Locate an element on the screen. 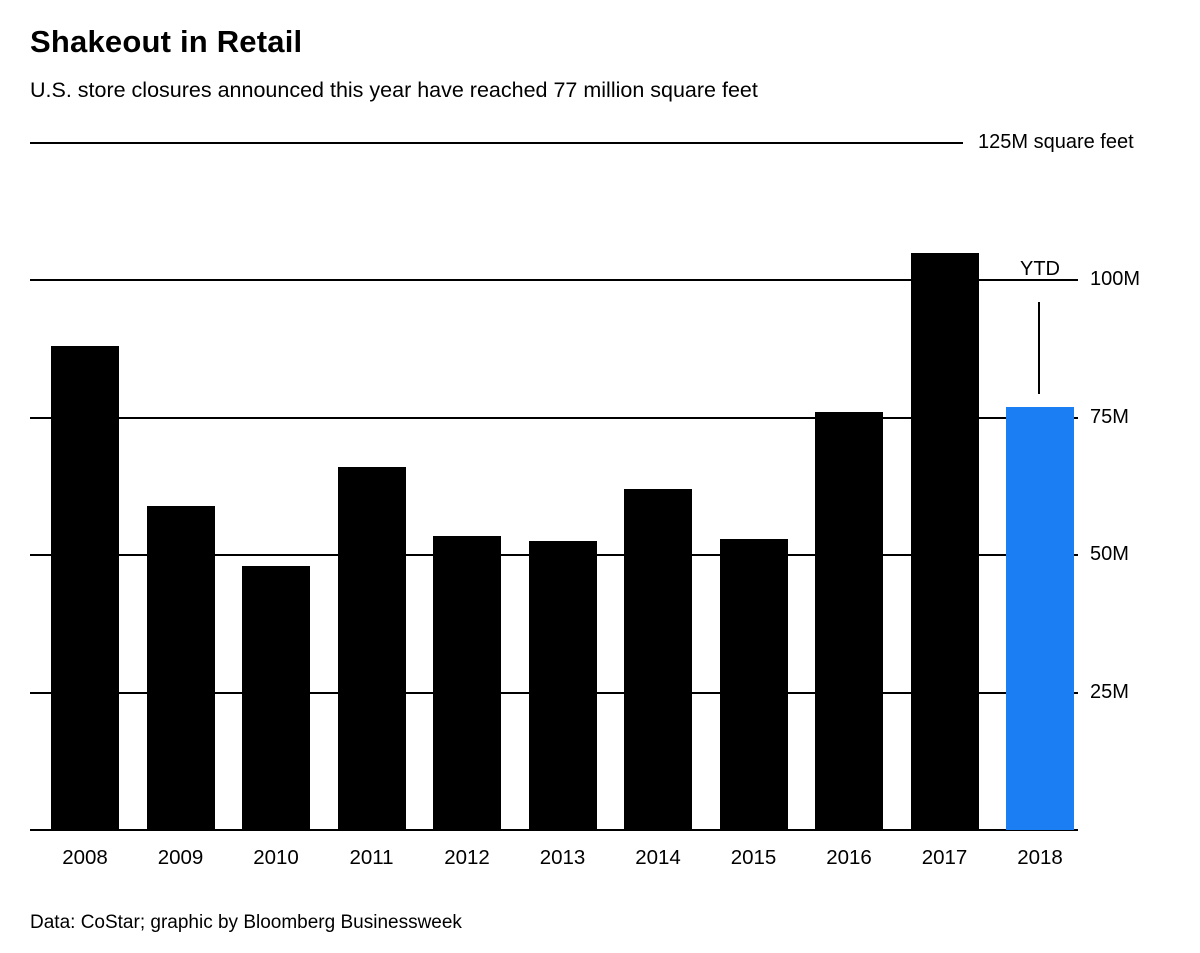  chart-title: Shakeout in Retail is located at coordinates (166, 41).